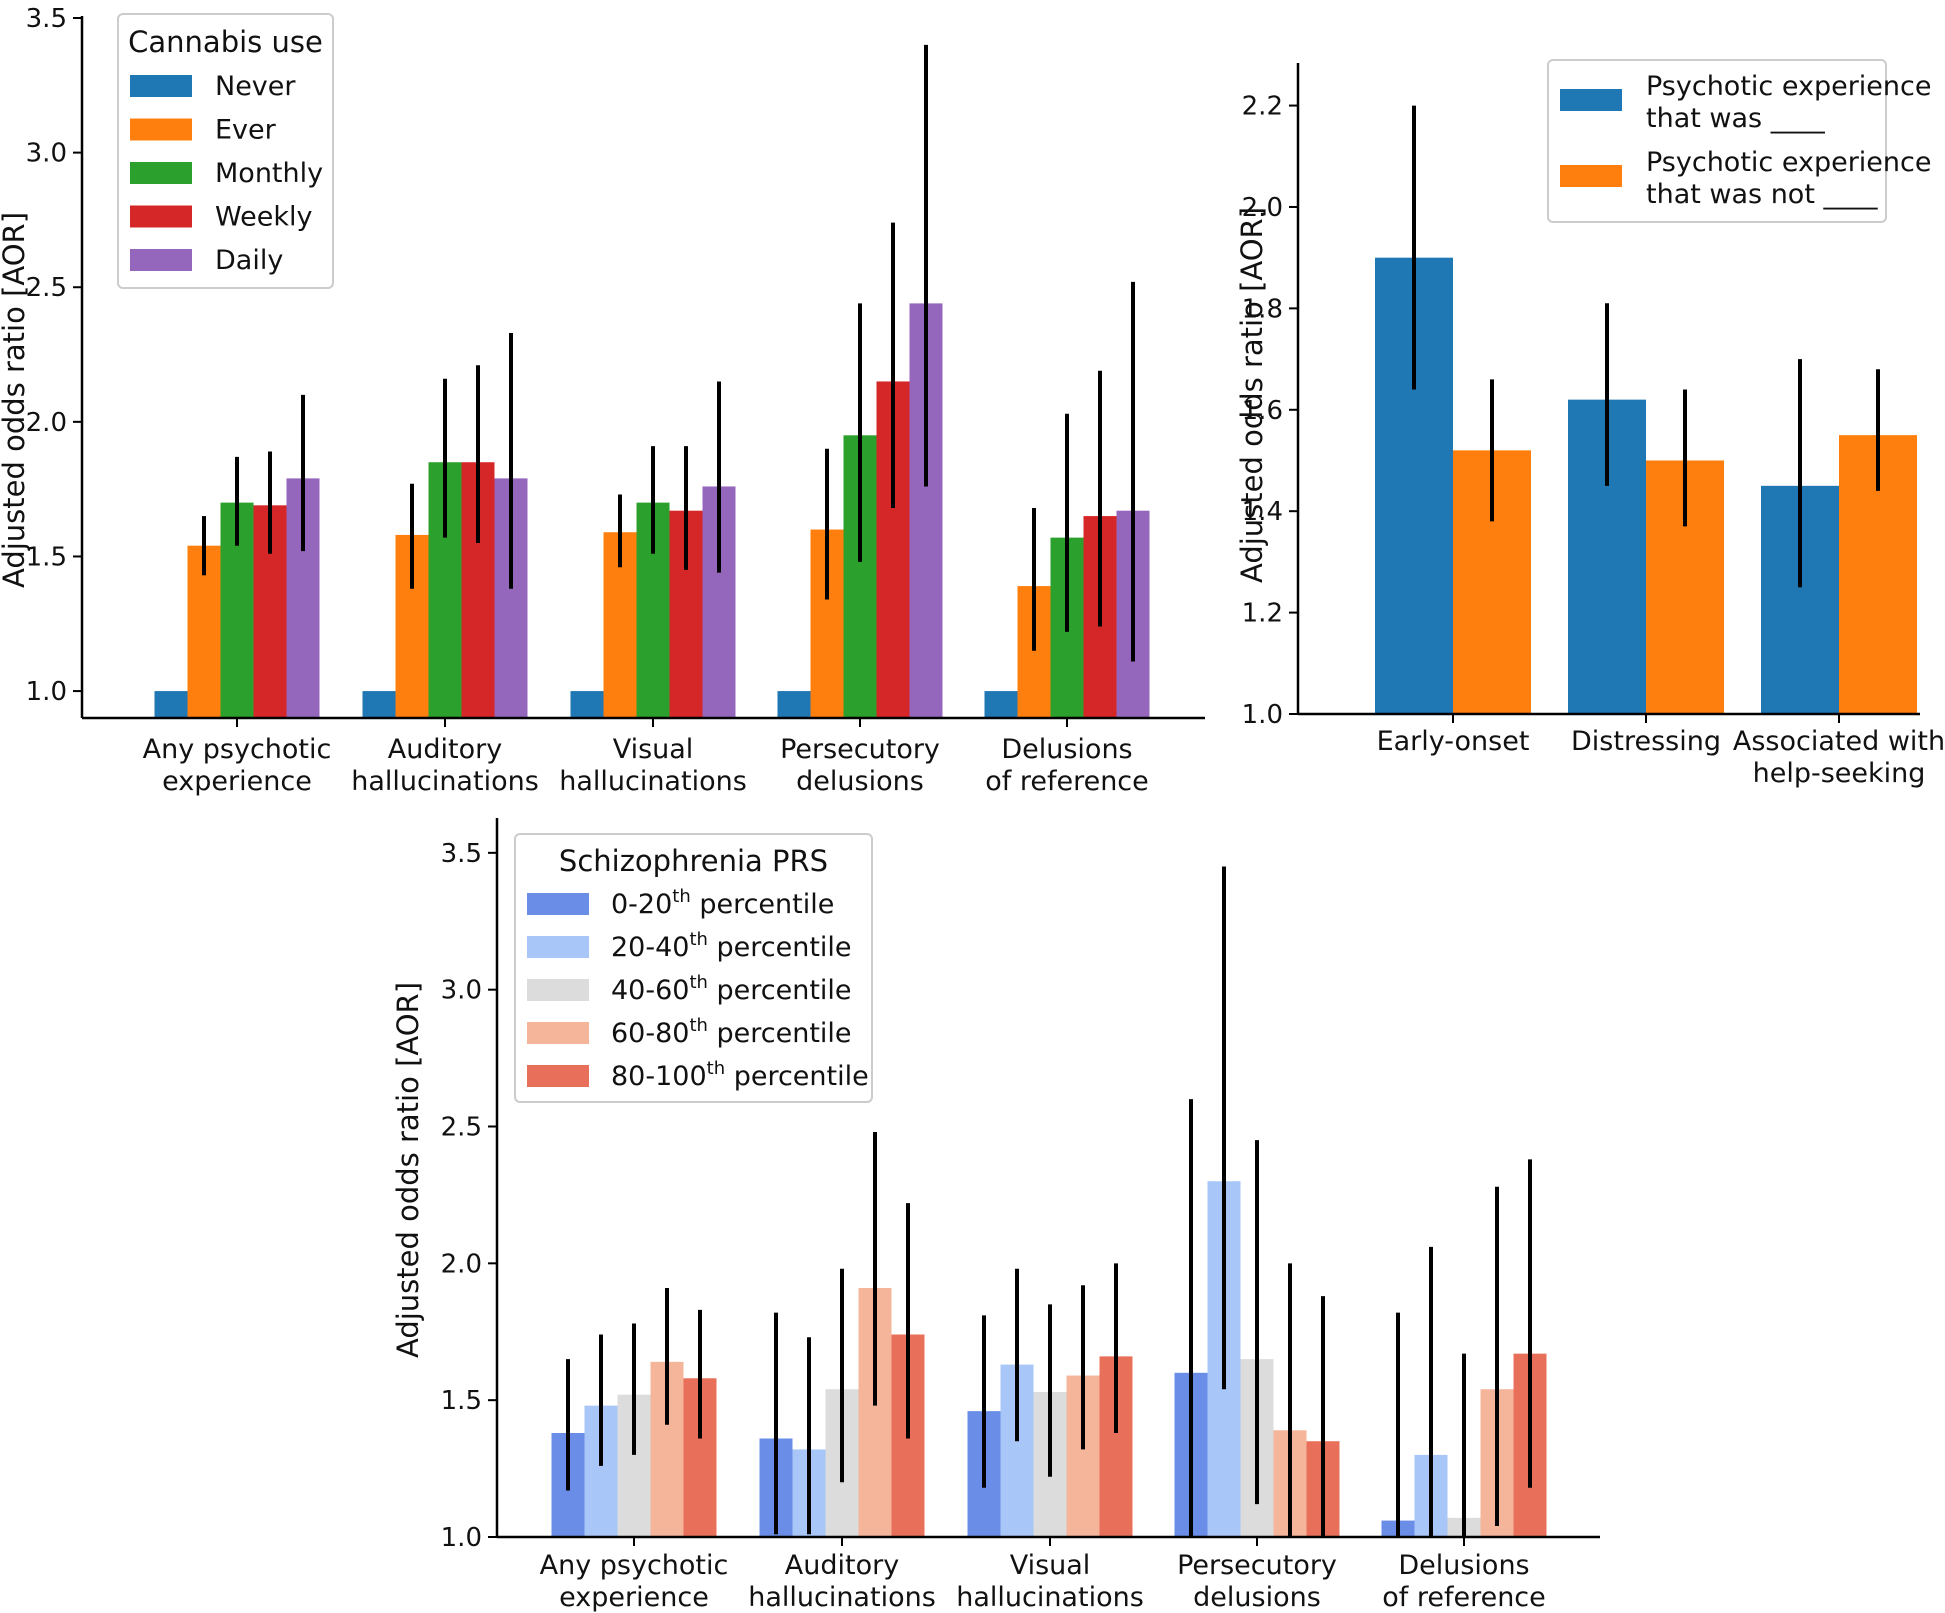 Image resolution: width=1945 pixels, height=1613 pixels. Describe the element at coordinates (587, 704) in the screenshot. I see `bar-cannabis-s0-c2` at that location.